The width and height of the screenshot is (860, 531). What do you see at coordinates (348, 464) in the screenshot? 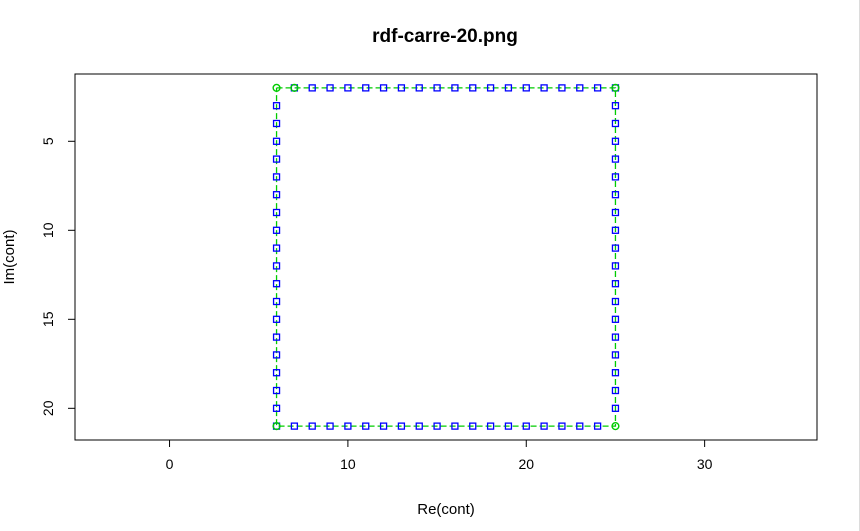
I see `x-tick-label: 10` at bounding box center [348, 464].